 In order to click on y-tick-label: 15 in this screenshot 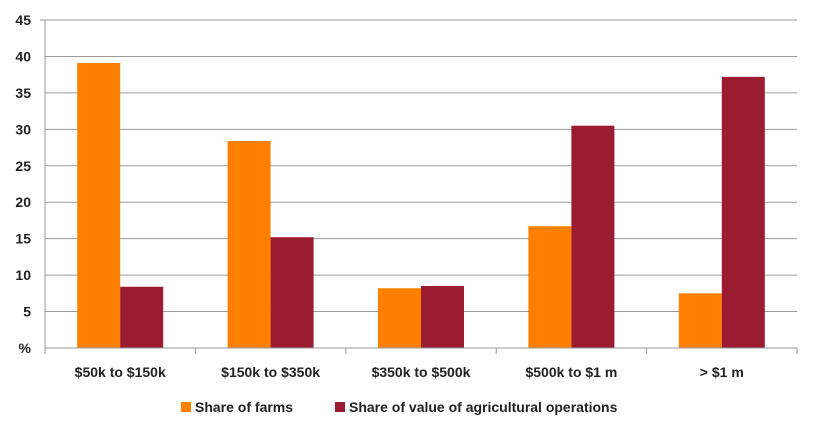, I will do `click(23, 239)`.